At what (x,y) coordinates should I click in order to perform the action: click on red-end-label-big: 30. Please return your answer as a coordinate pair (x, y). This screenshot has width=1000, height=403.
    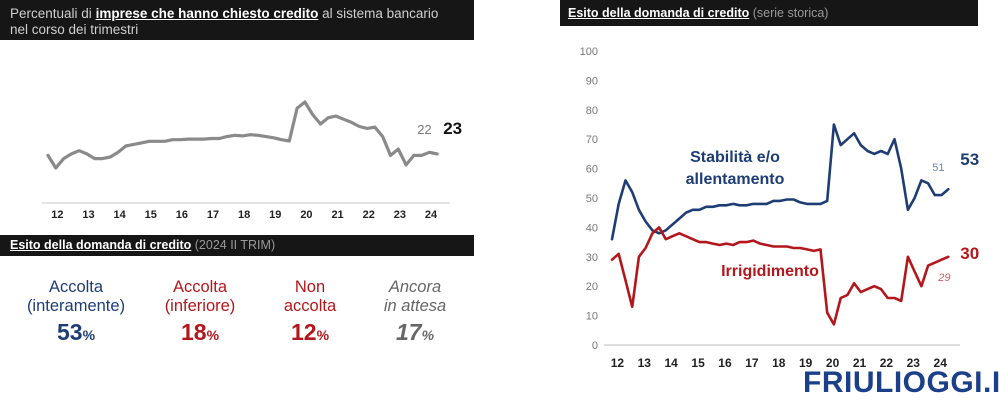
    Looking at the image, I should click on (969, 253).